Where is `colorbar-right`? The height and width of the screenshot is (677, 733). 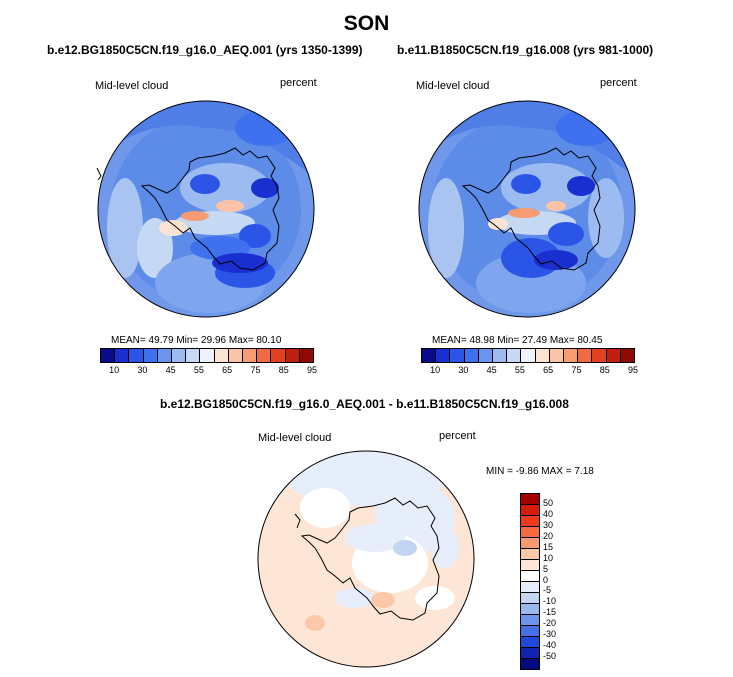
colorbar-right is located at coordinates (528, 355).